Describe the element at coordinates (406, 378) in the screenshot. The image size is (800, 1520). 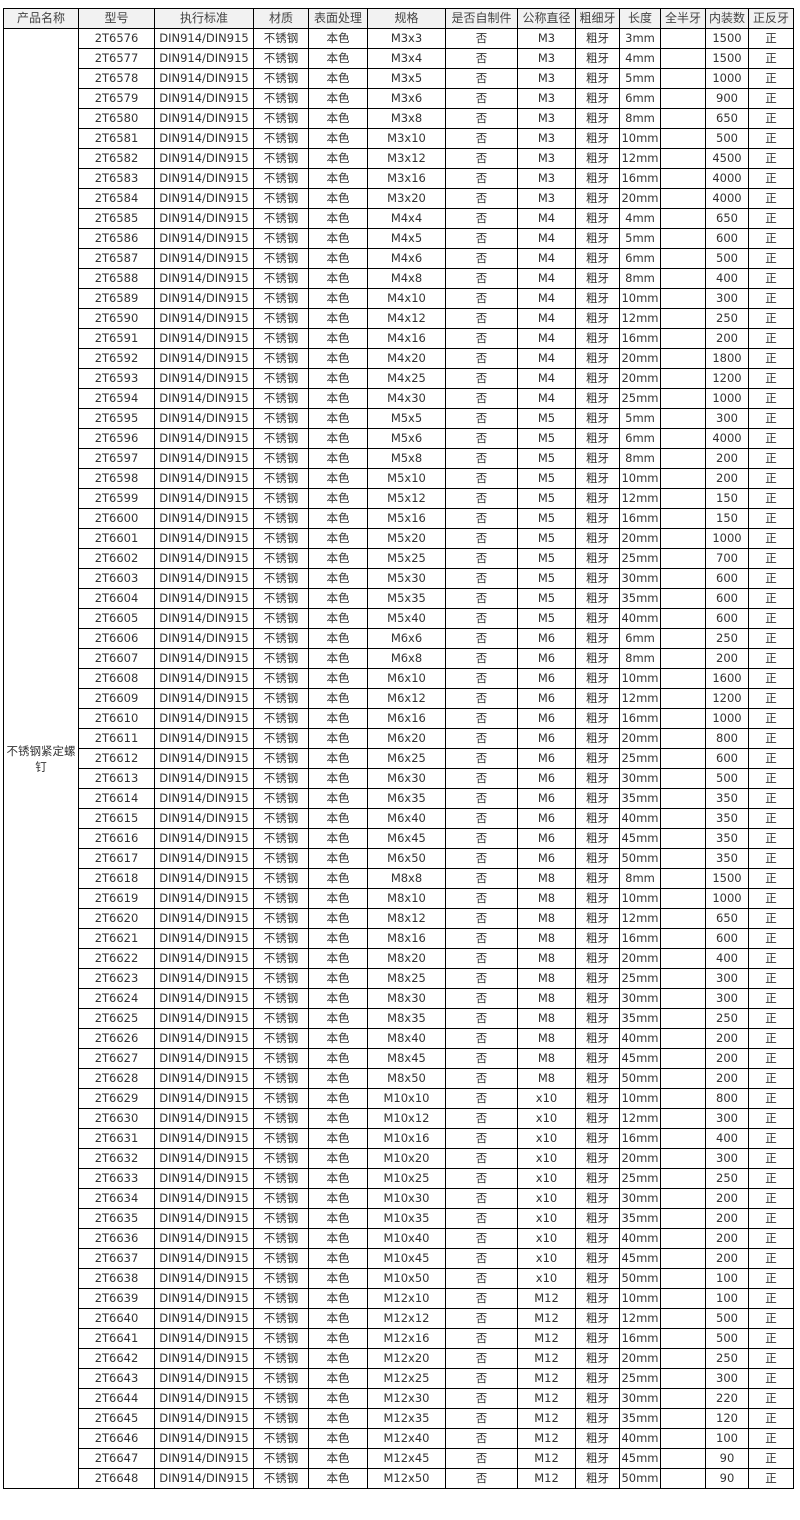
I see `cell-spec: M4x25` at that location.